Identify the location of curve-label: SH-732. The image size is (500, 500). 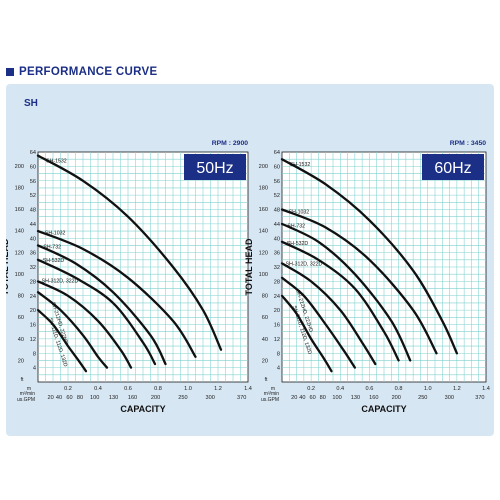
(52, 247).